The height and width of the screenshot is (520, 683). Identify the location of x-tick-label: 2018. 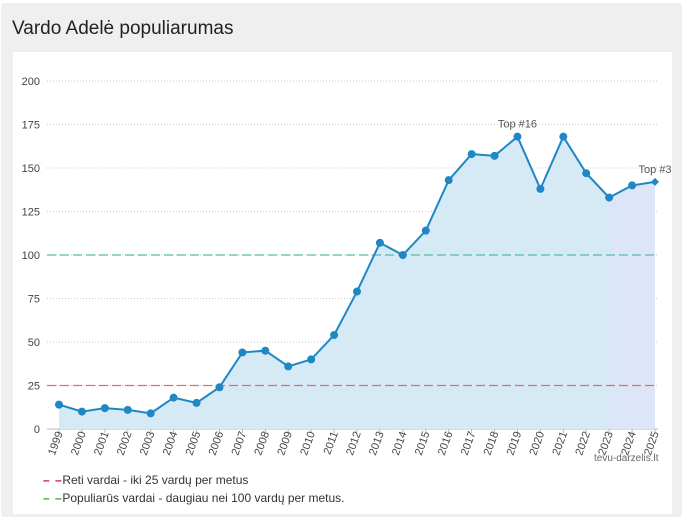
(492, 443).